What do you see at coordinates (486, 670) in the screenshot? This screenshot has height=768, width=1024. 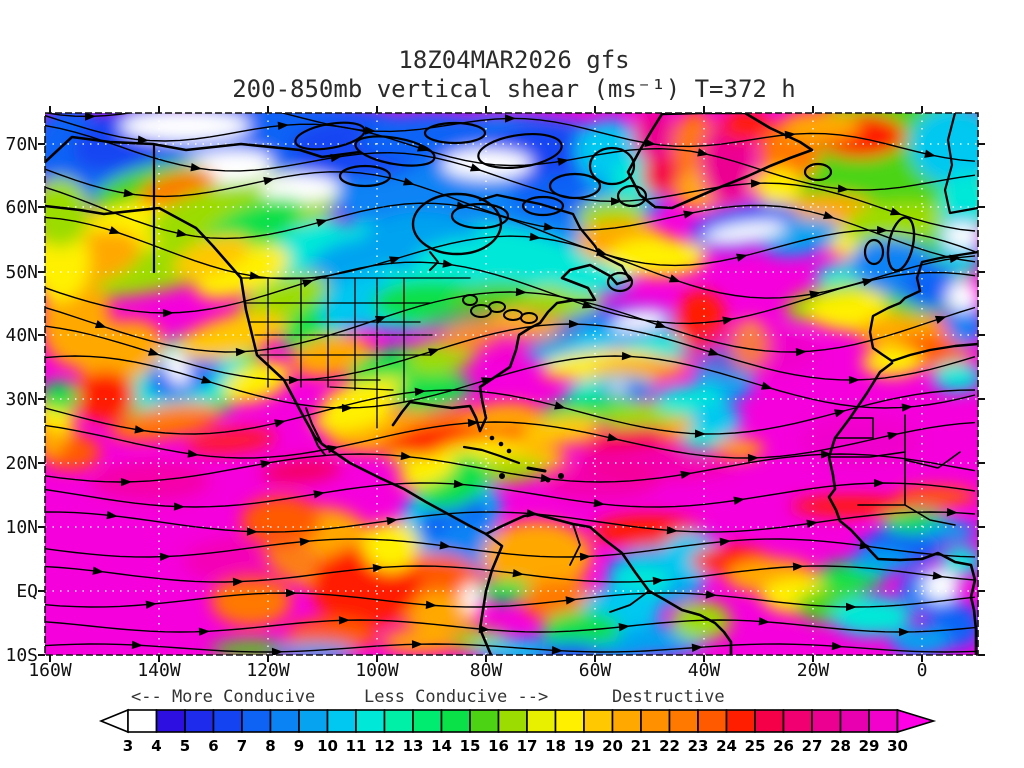 I see `lon-tick-label: 80W` at bounding box center [486, 670].